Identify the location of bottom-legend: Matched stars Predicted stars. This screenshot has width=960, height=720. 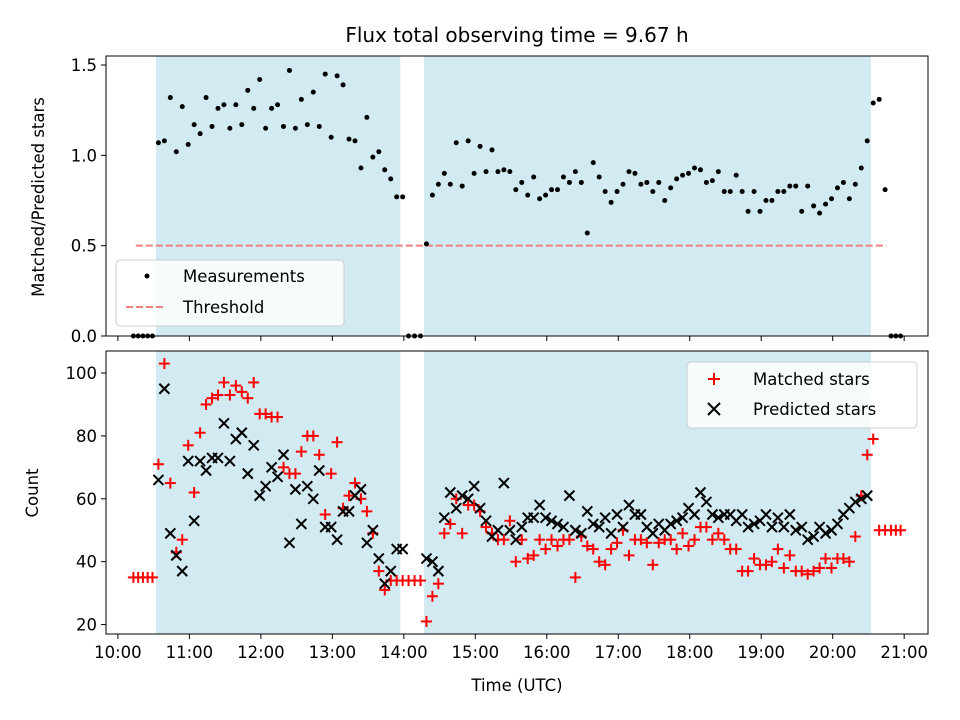
(802, 395).